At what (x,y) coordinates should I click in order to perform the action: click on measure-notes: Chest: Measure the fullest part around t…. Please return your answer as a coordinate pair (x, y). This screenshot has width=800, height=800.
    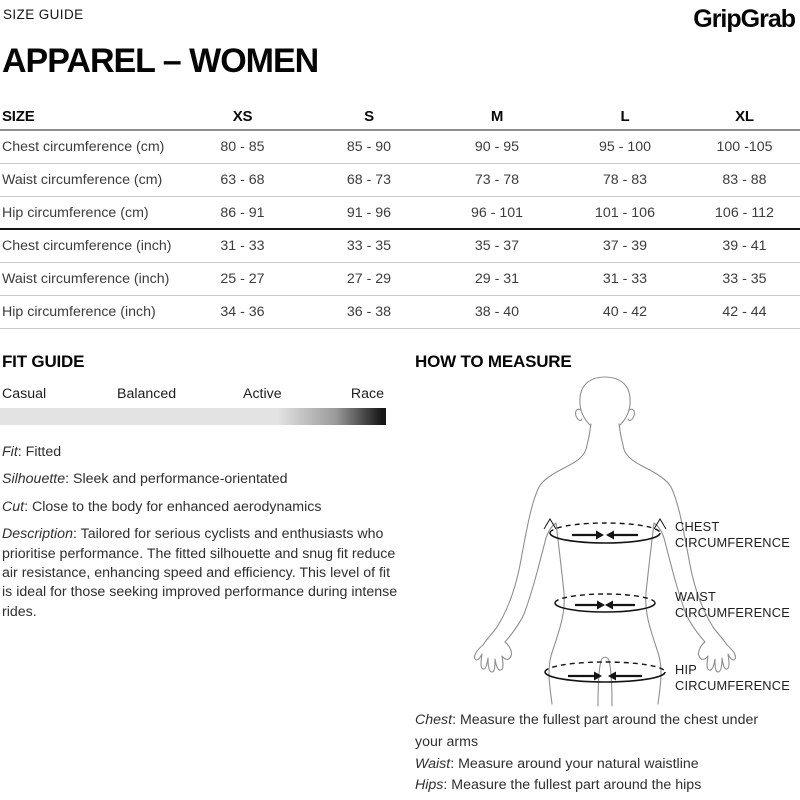
    Looking at the image, I should click on (602, 753).